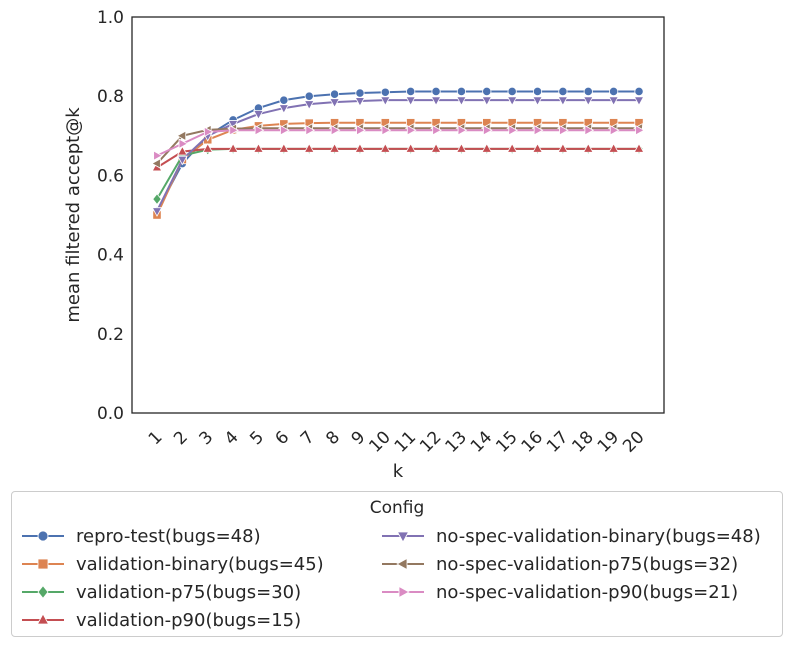  I want to click on x-tick-label: 5, so click(257, 438).